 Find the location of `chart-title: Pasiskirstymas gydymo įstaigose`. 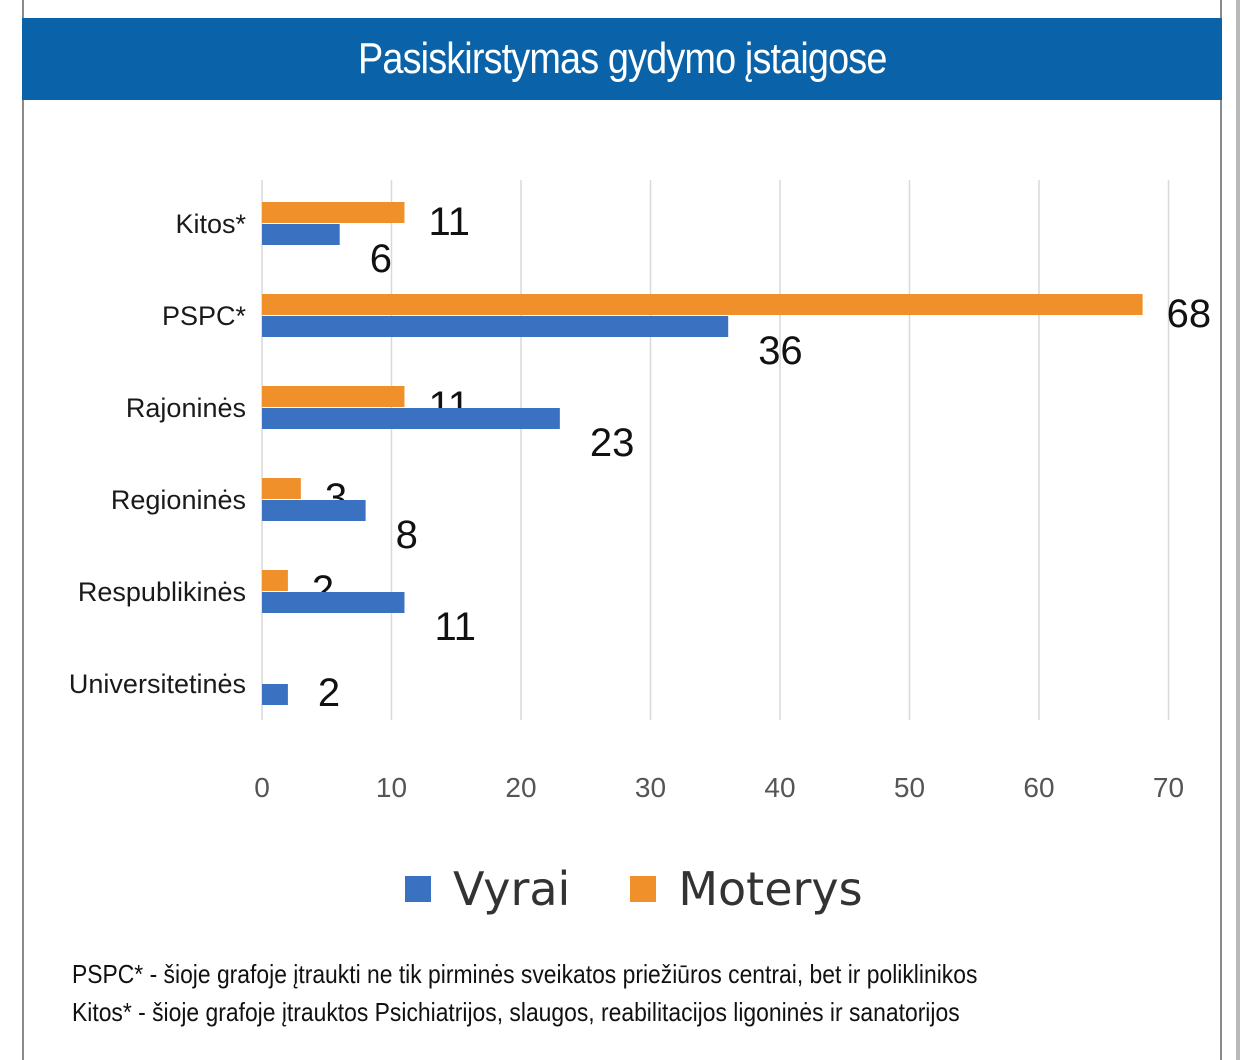

chart-title: Pasiskirstymas gydymo įstaigose is located at coordinates (622, 58).